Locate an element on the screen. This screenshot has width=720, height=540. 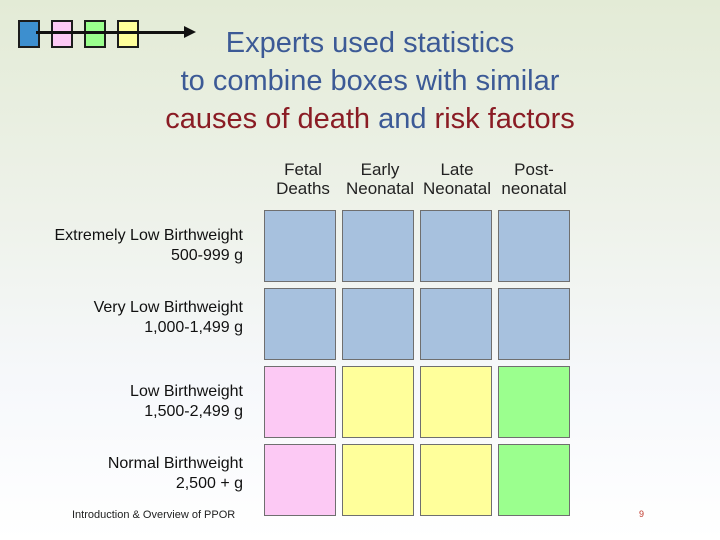
grid-cell-r1-c2 is located at coordinates (378, 246).